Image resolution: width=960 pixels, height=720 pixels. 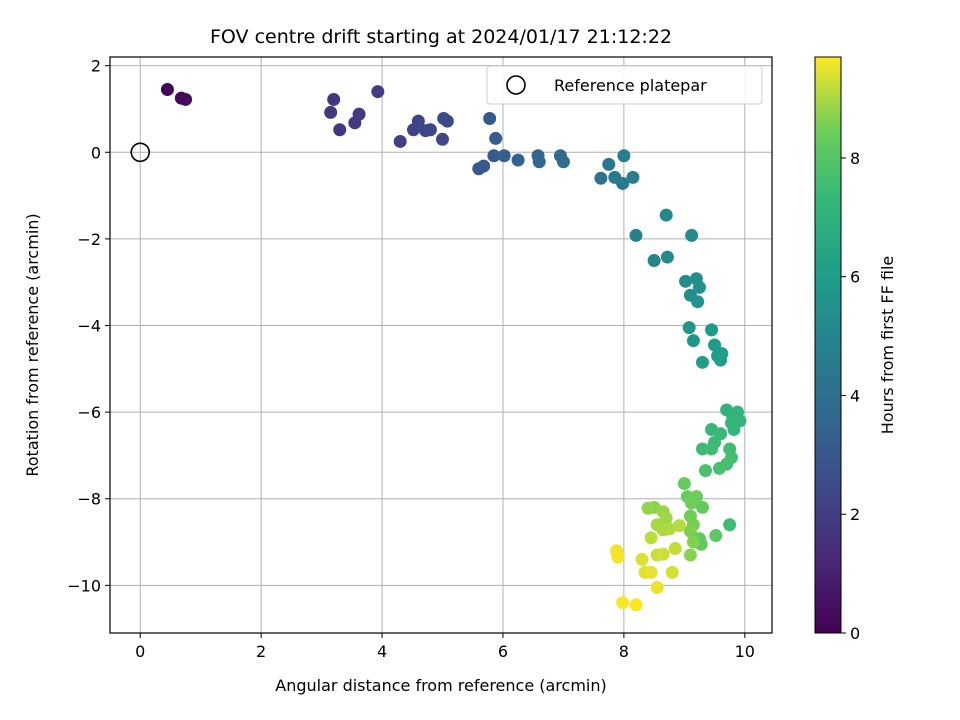 I want to click on colorbar: 0 2 4 6 8 Hours from first FF file, so click(x=855, y=349).